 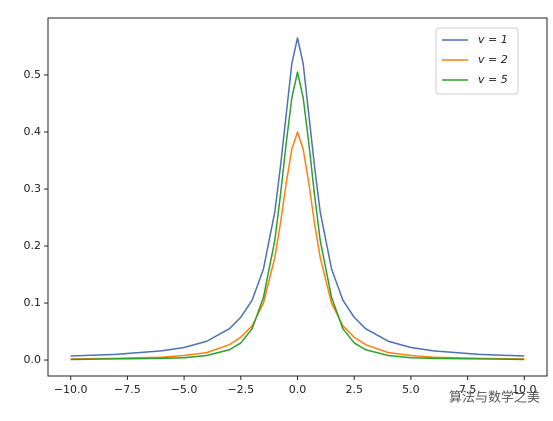 What do you see at coordinates (33, 359) in the screenshot?
I see `y-tick-label: 0.0` at bounding box center [33, 359].